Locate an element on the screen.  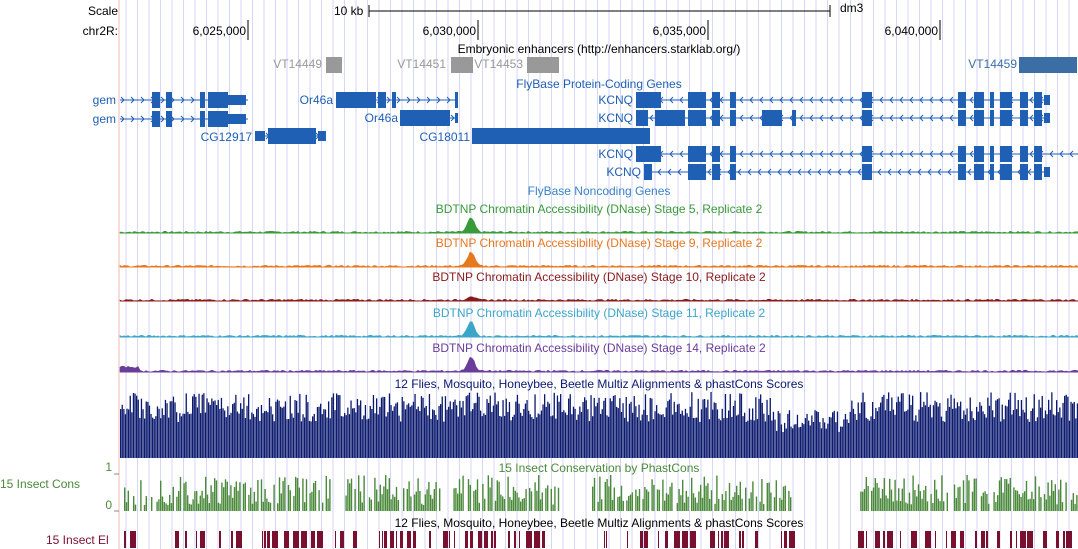
enhancer-label: VT14451 is located at coordinates (421, 64).